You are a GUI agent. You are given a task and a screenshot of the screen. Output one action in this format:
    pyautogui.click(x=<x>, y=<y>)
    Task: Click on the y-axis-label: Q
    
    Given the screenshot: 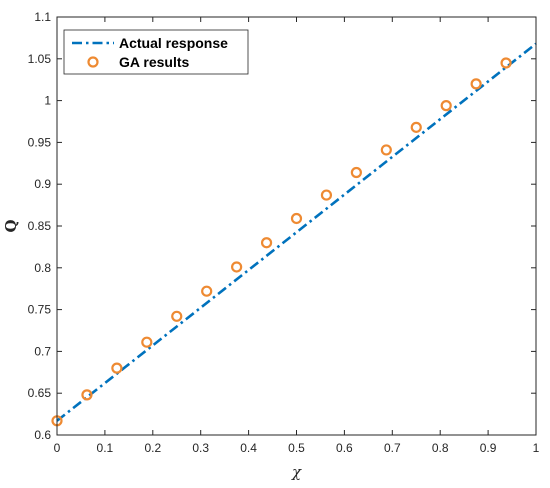 What is the action you would take?
    pyautogui.click(x=11, y=225)
    